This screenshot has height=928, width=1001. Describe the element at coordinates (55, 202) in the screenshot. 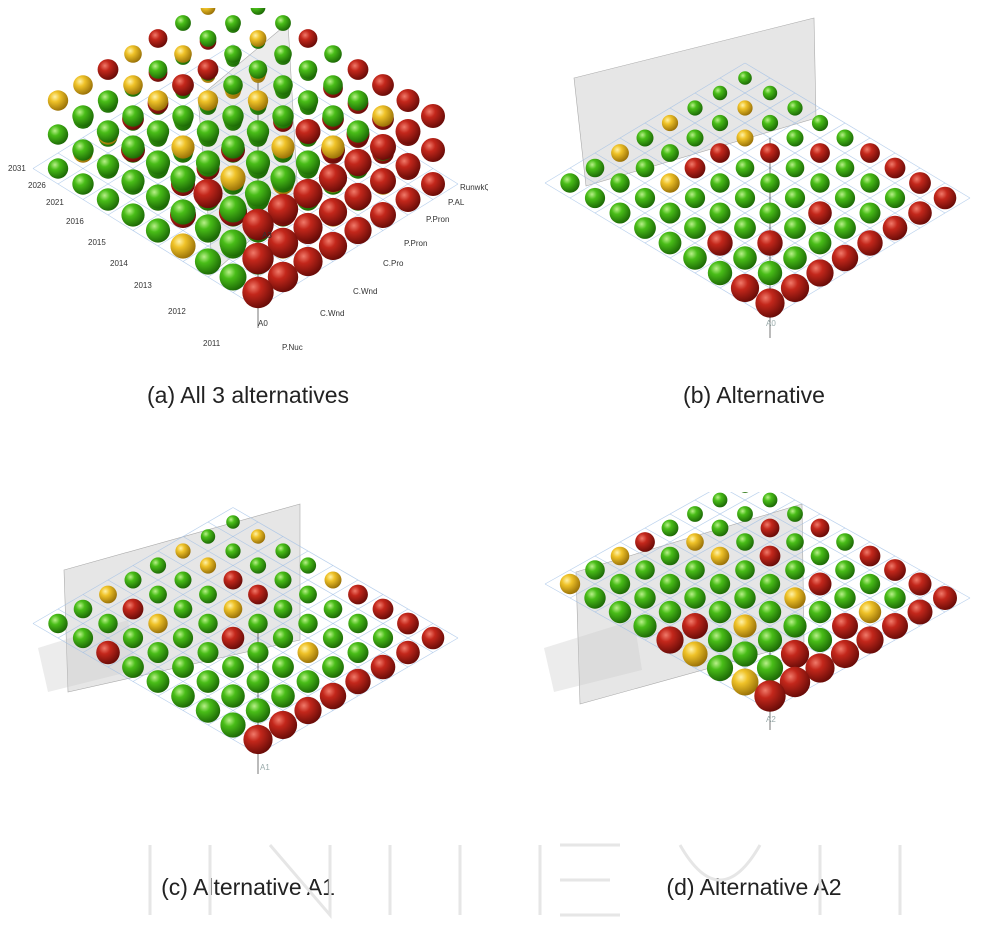

I see `x-tick: 2021` at that location.